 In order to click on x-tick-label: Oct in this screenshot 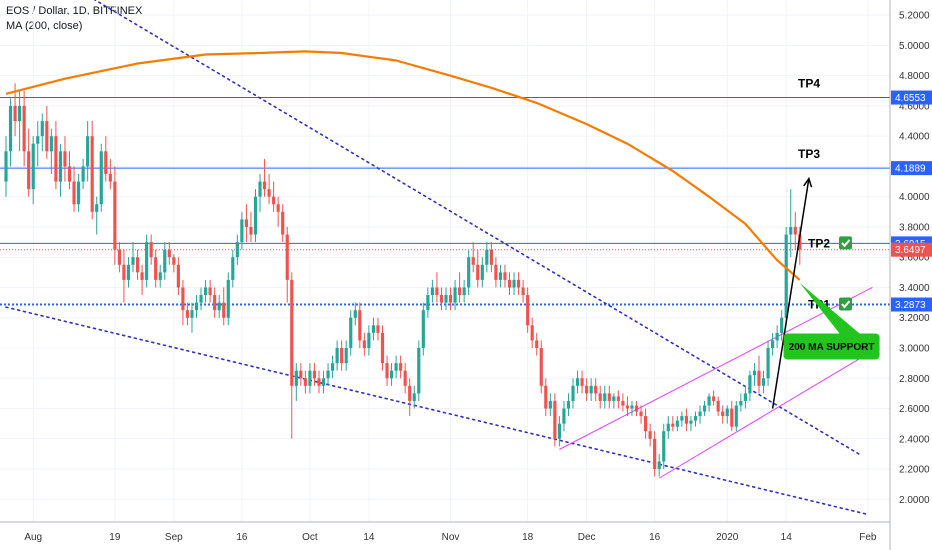, I will do `click(310, 537)`.